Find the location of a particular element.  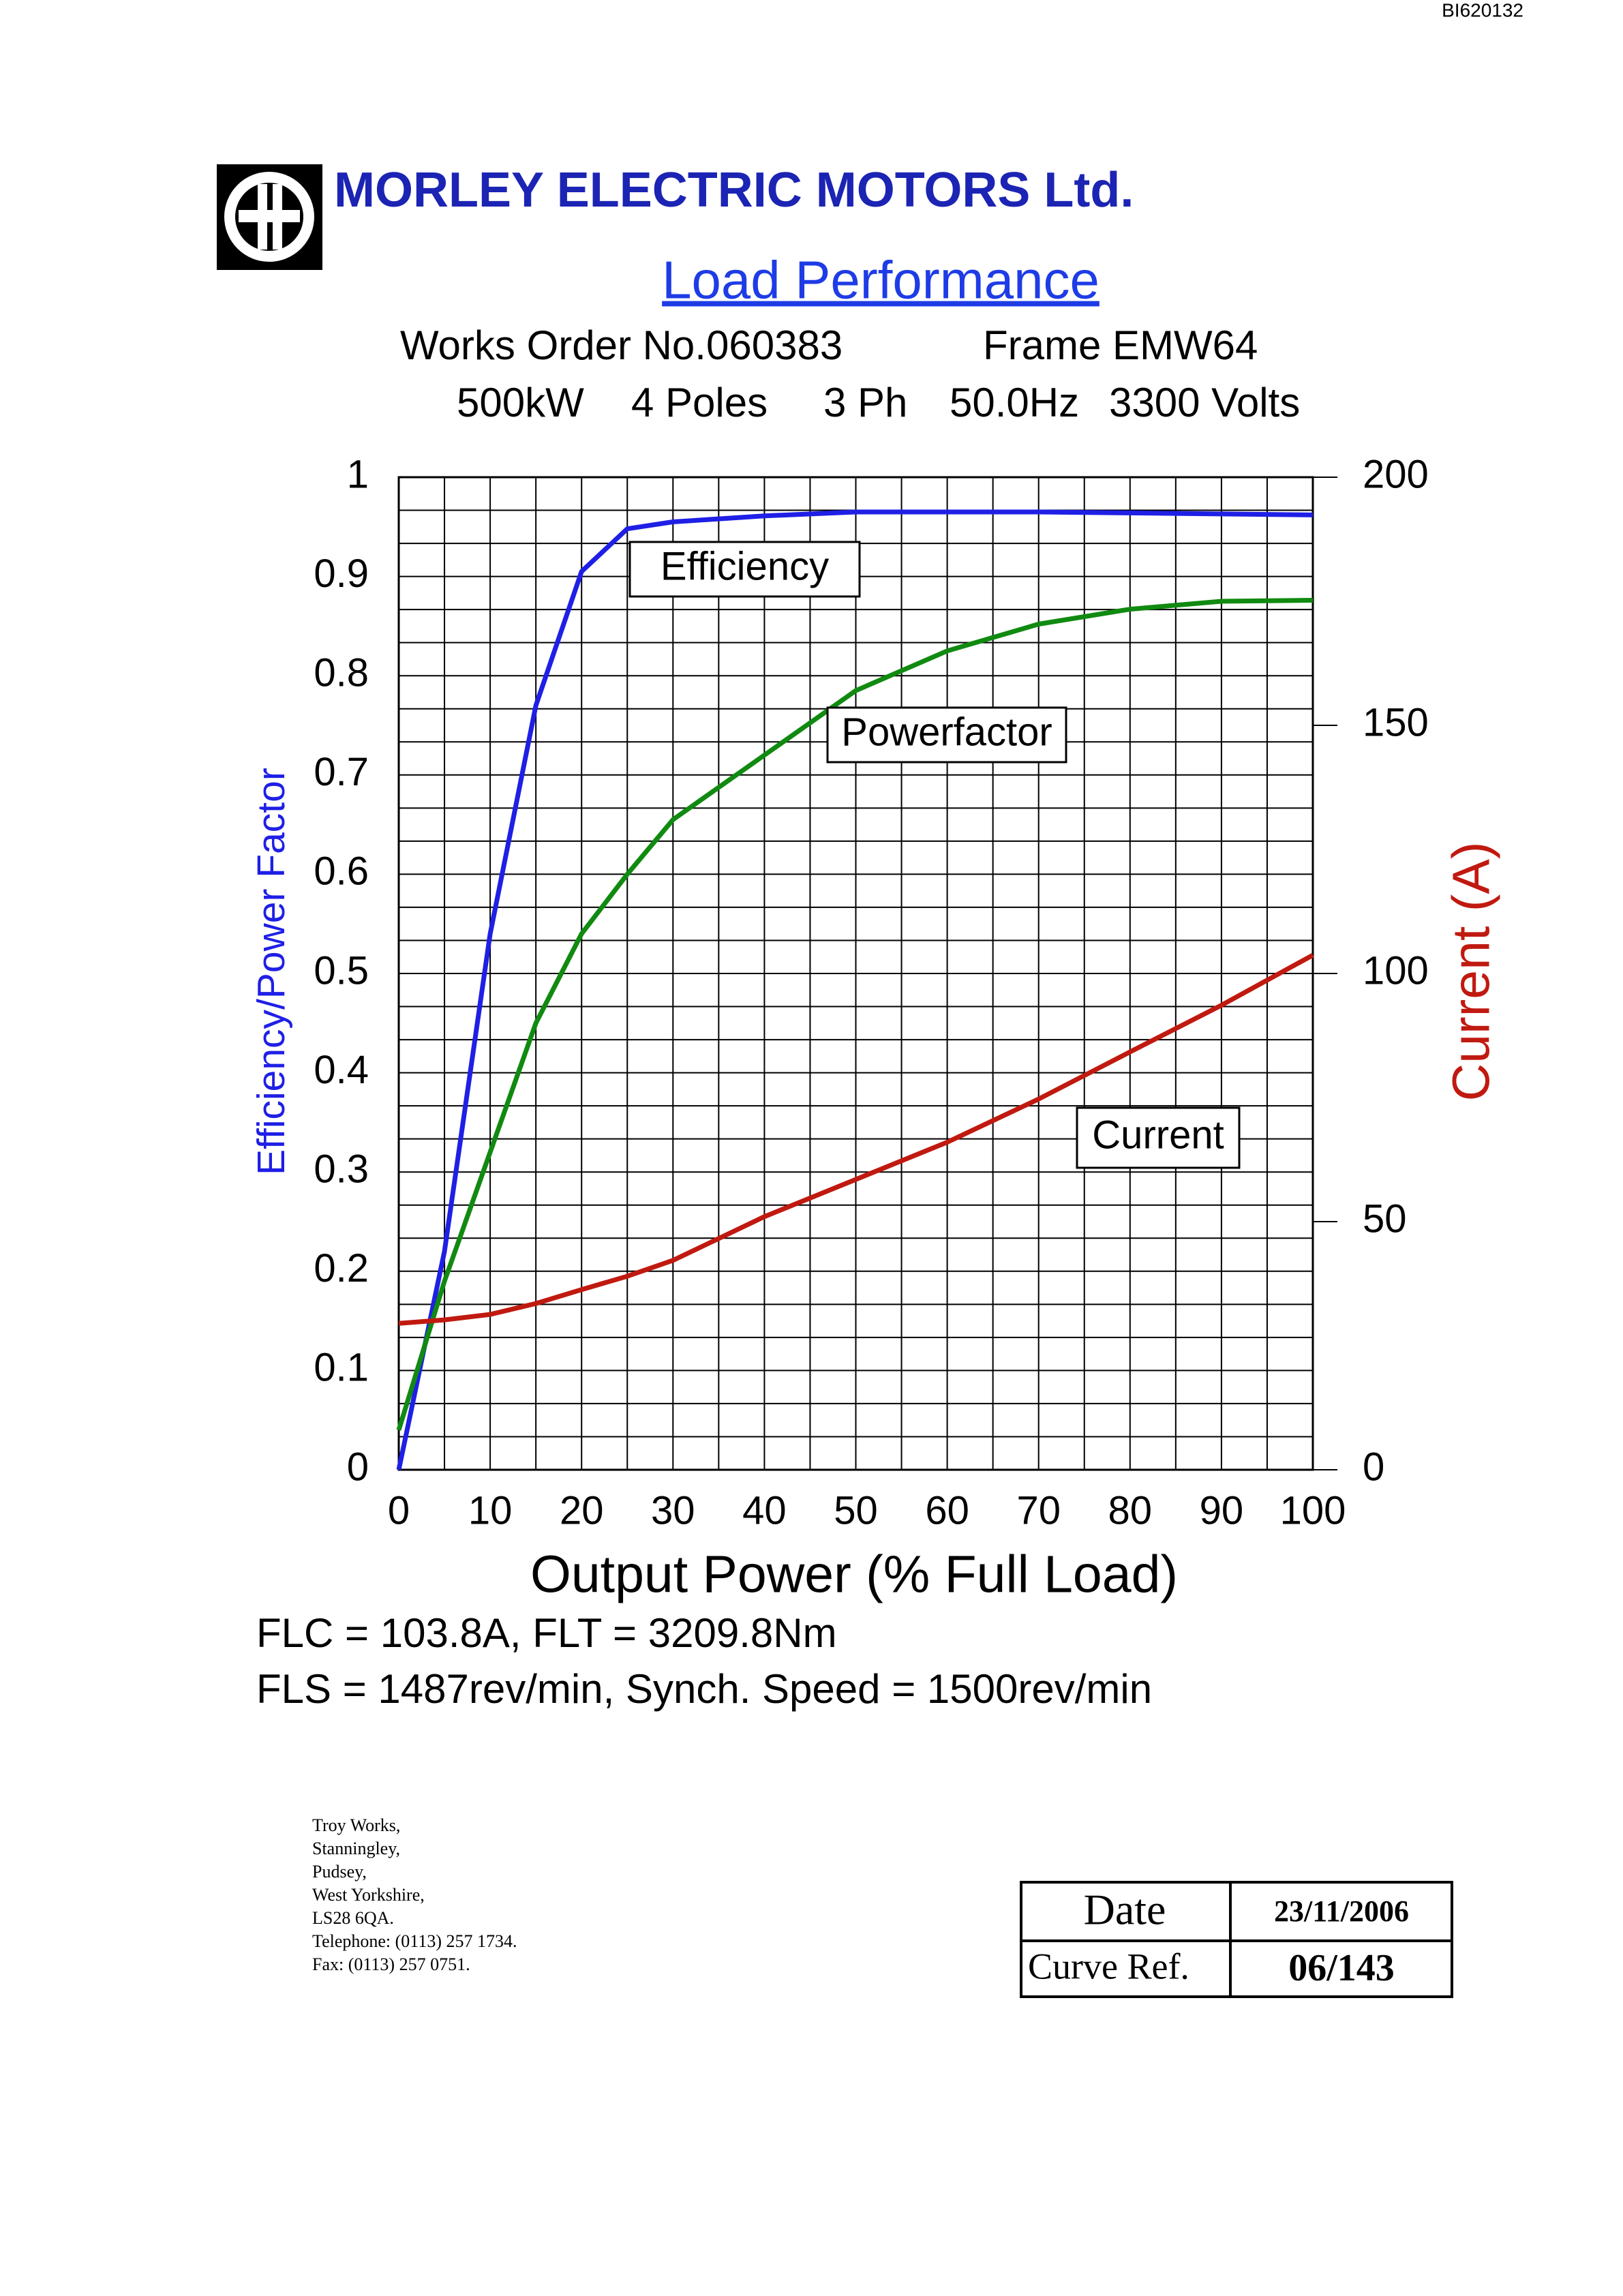

y-axis-label: Efficiency/Power Factor is located at coordinates (271, 971).